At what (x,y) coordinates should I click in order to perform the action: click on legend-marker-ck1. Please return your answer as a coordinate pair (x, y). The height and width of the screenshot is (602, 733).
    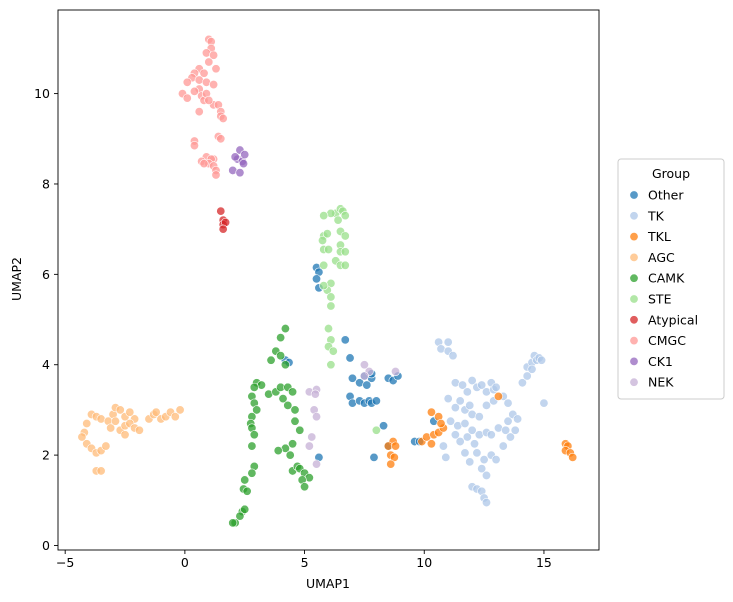
    Looking at the image, I should click on (634, 361).